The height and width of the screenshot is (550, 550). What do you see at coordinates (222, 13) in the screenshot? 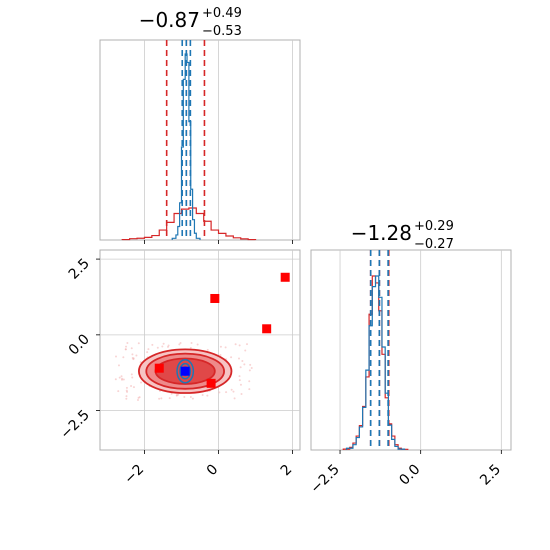
I see `marg1-title-upper: +0.49` at bounding box center [222, 13].